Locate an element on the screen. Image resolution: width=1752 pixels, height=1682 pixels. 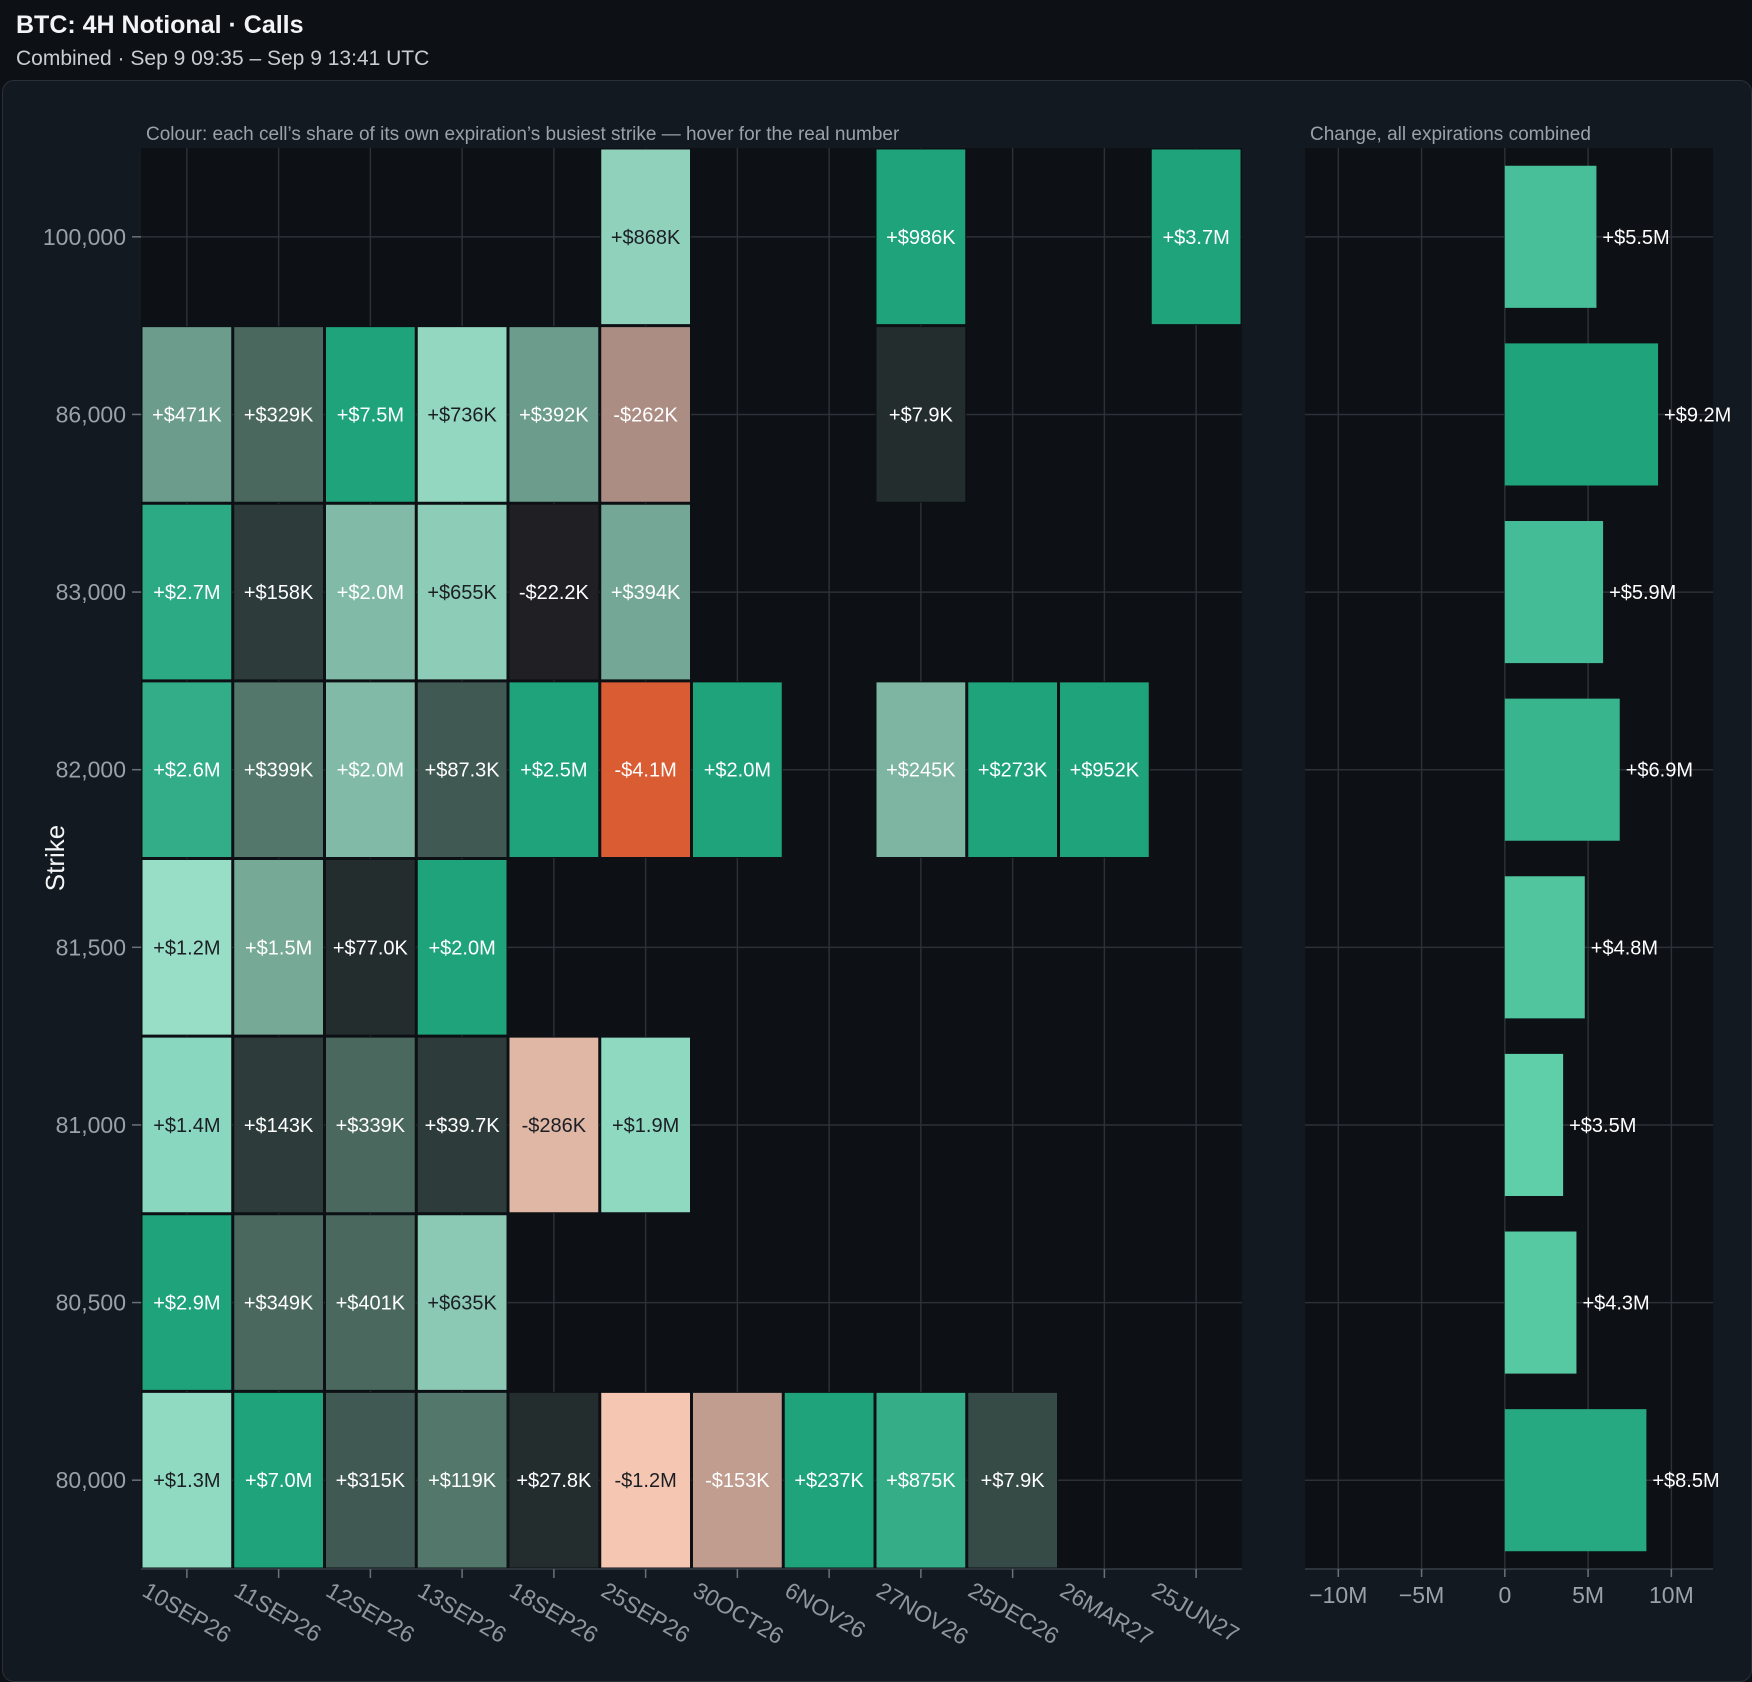
heatmap-cell-label: +$986K is located at coordinates (921, 238).